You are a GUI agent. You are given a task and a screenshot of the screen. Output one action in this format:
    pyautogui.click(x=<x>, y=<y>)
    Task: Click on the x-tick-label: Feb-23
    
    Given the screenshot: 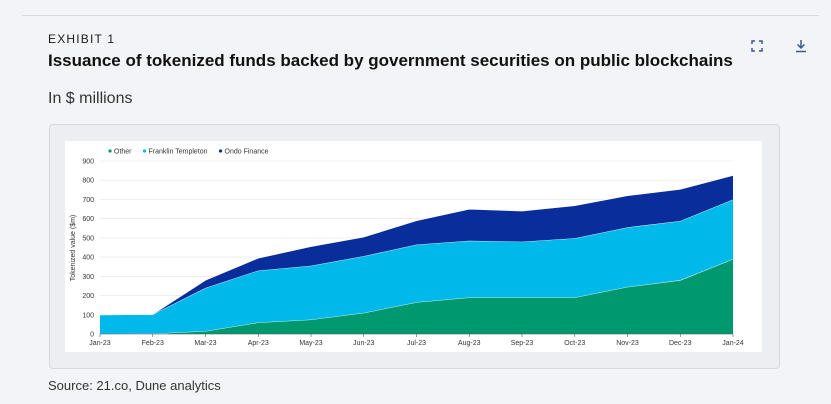 What is the action you would take?
    pyautogui.click(x=153, y=343)
    